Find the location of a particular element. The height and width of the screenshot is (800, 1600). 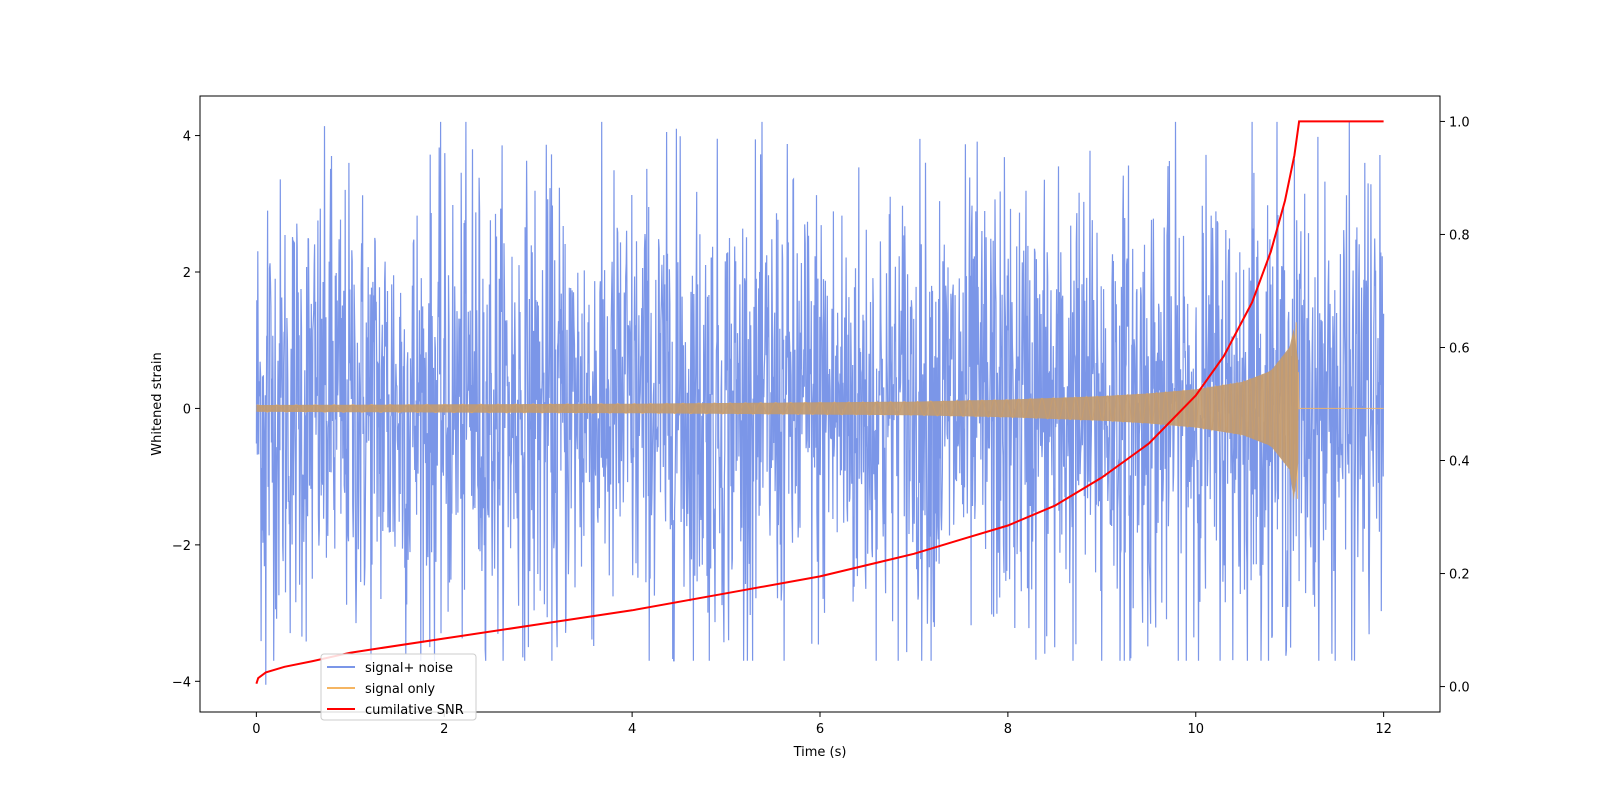

y2-tick-label: 0.8 is located at coordinates (1459, 235).